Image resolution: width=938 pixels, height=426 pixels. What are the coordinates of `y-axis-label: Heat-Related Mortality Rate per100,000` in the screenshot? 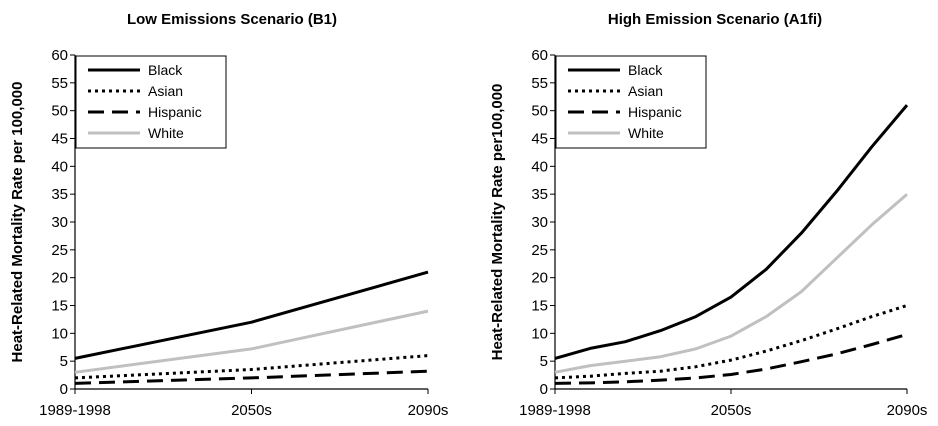 It's located at (497, 222).